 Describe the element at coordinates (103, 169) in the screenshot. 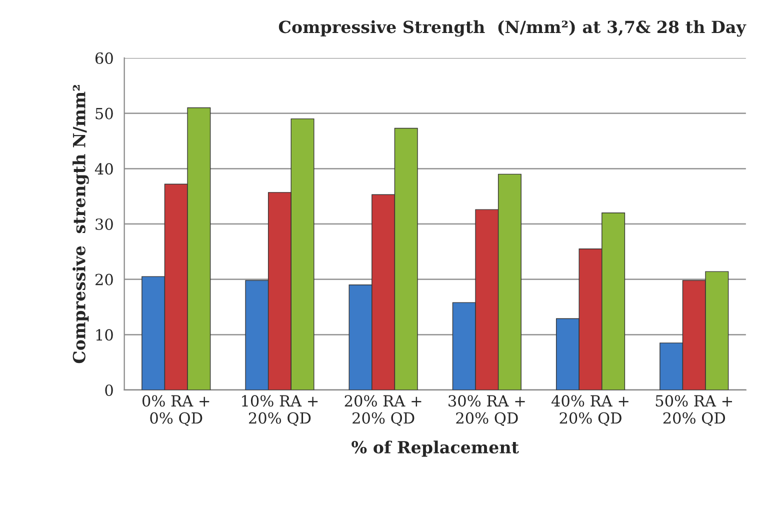

I see `y-tick-label: 40` at that location.